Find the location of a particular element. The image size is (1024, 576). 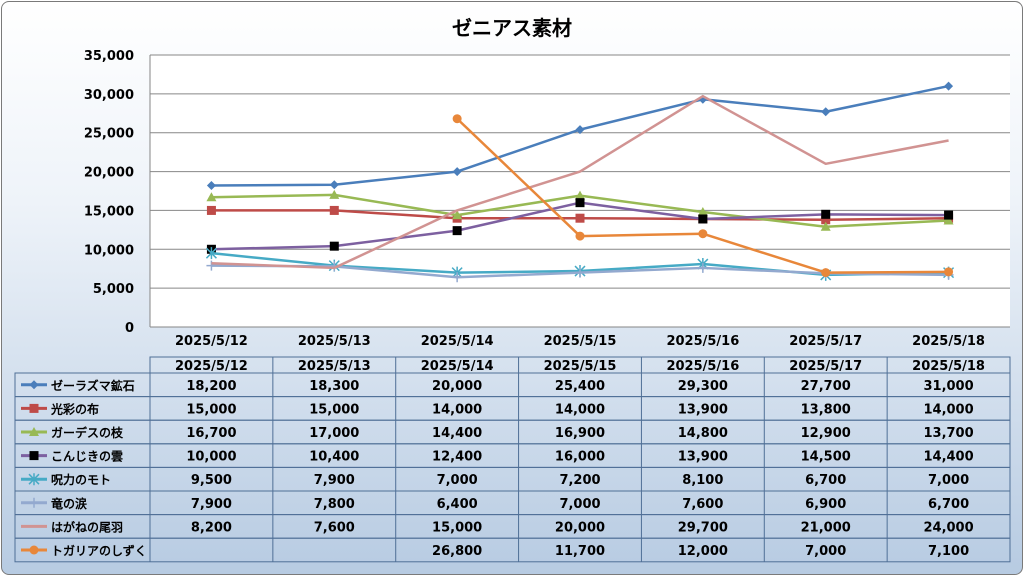

y-tick-label: 10,000 is located at coordinates (109, 250).